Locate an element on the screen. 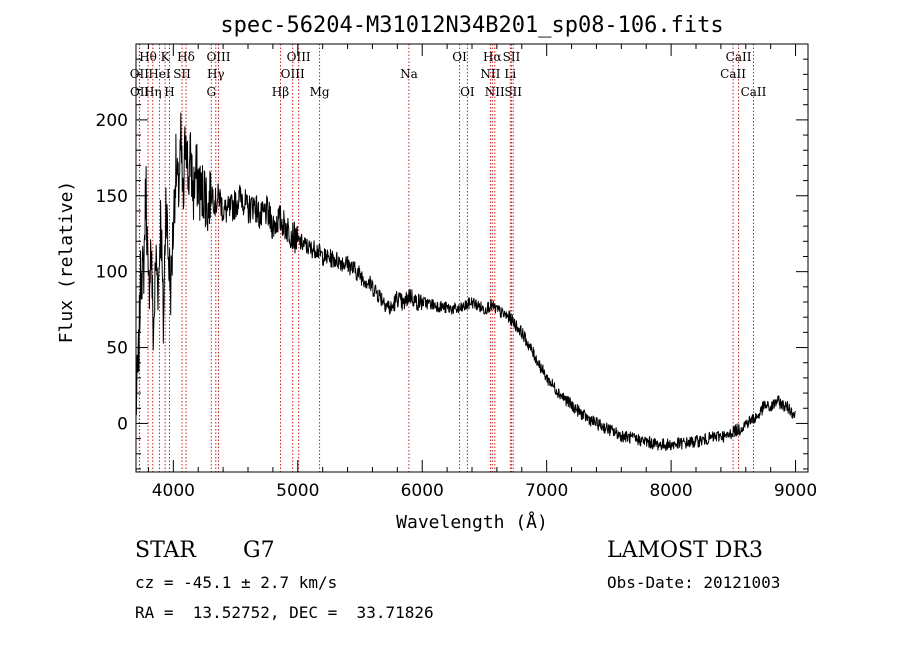 This screenshot has height=649, width=900. object-subclass: G7 is located at coordinates (259, 550).